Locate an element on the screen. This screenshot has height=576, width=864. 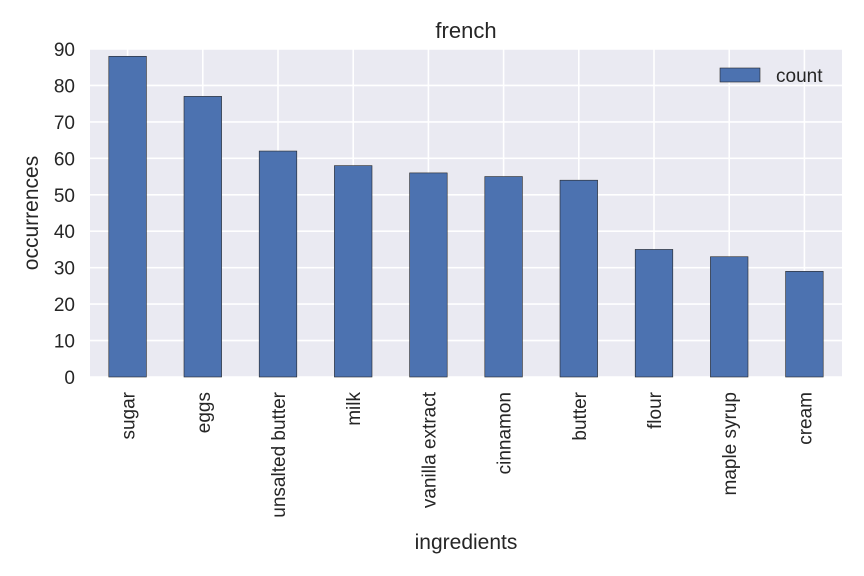
x-tick-label: vanilla extract is located at coordinates (429, 449).